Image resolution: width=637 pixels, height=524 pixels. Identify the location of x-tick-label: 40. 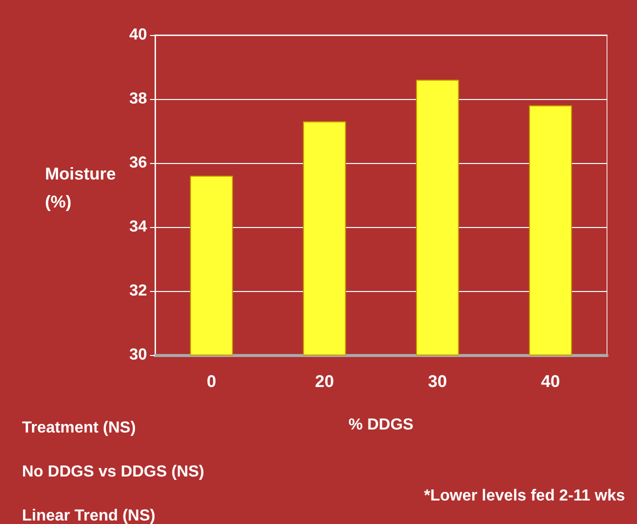
(550, 381).